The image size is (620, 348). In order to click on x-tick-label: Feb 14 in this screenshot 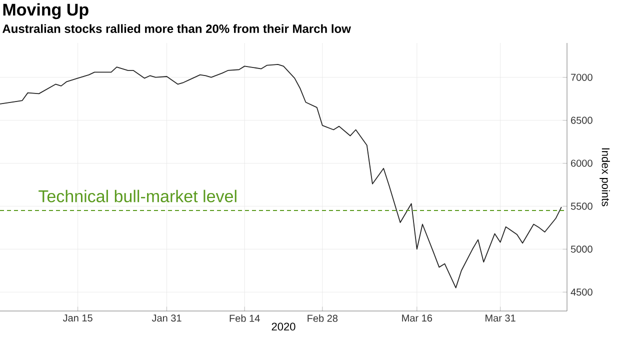, I will do `click(245, 318)`.